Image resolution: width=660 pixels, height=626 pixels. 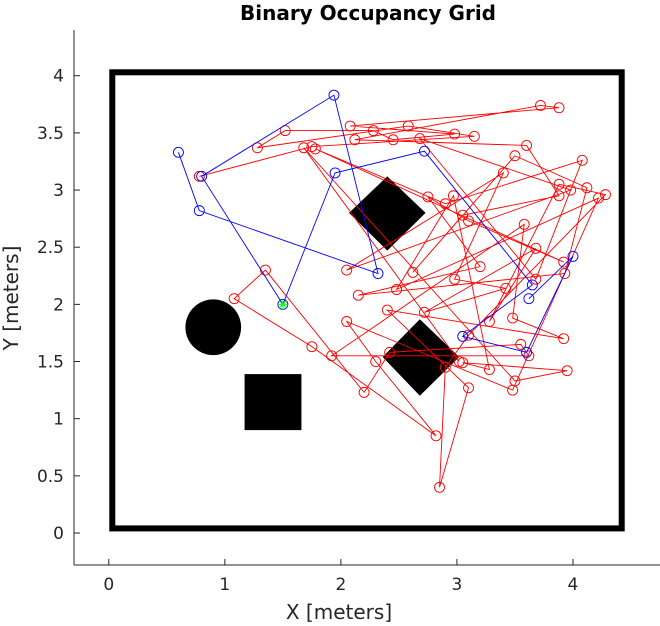 I want to click on x-tick-label: 0, so click(x=108, y=585).